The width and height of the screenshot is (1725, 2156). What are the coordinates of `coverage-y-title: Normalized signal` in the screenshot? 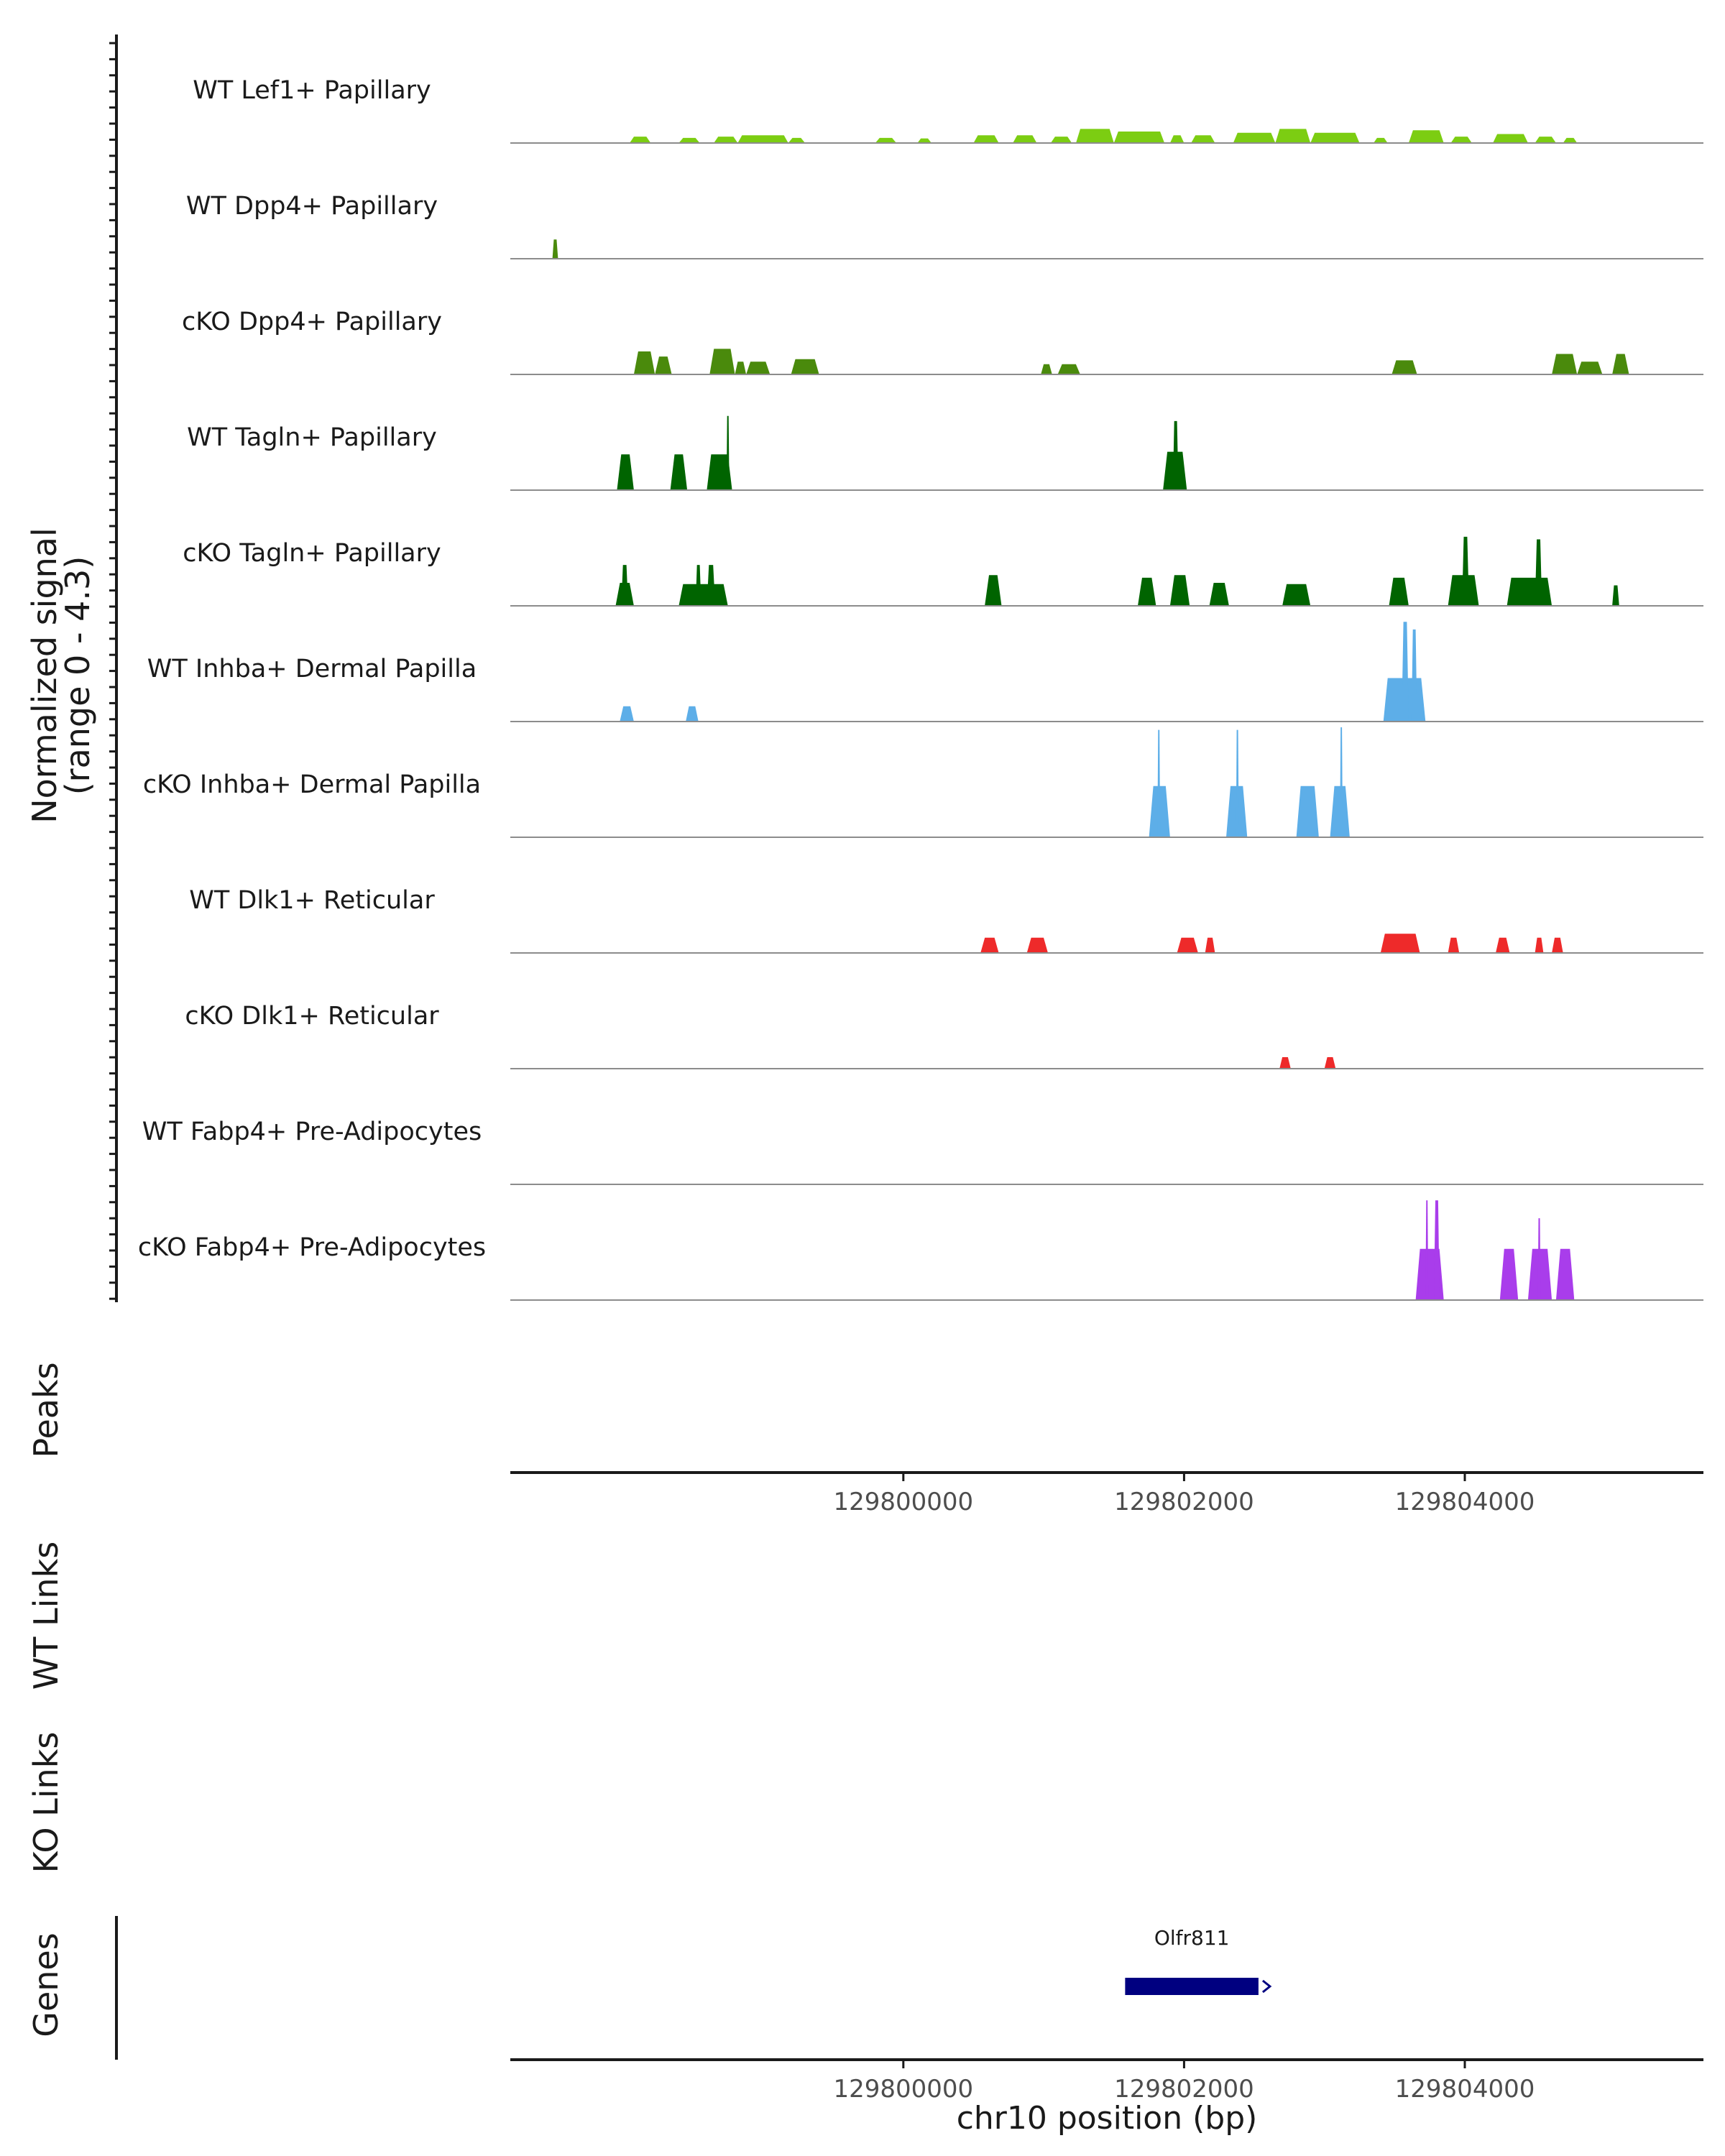 It's located at (44, 676).